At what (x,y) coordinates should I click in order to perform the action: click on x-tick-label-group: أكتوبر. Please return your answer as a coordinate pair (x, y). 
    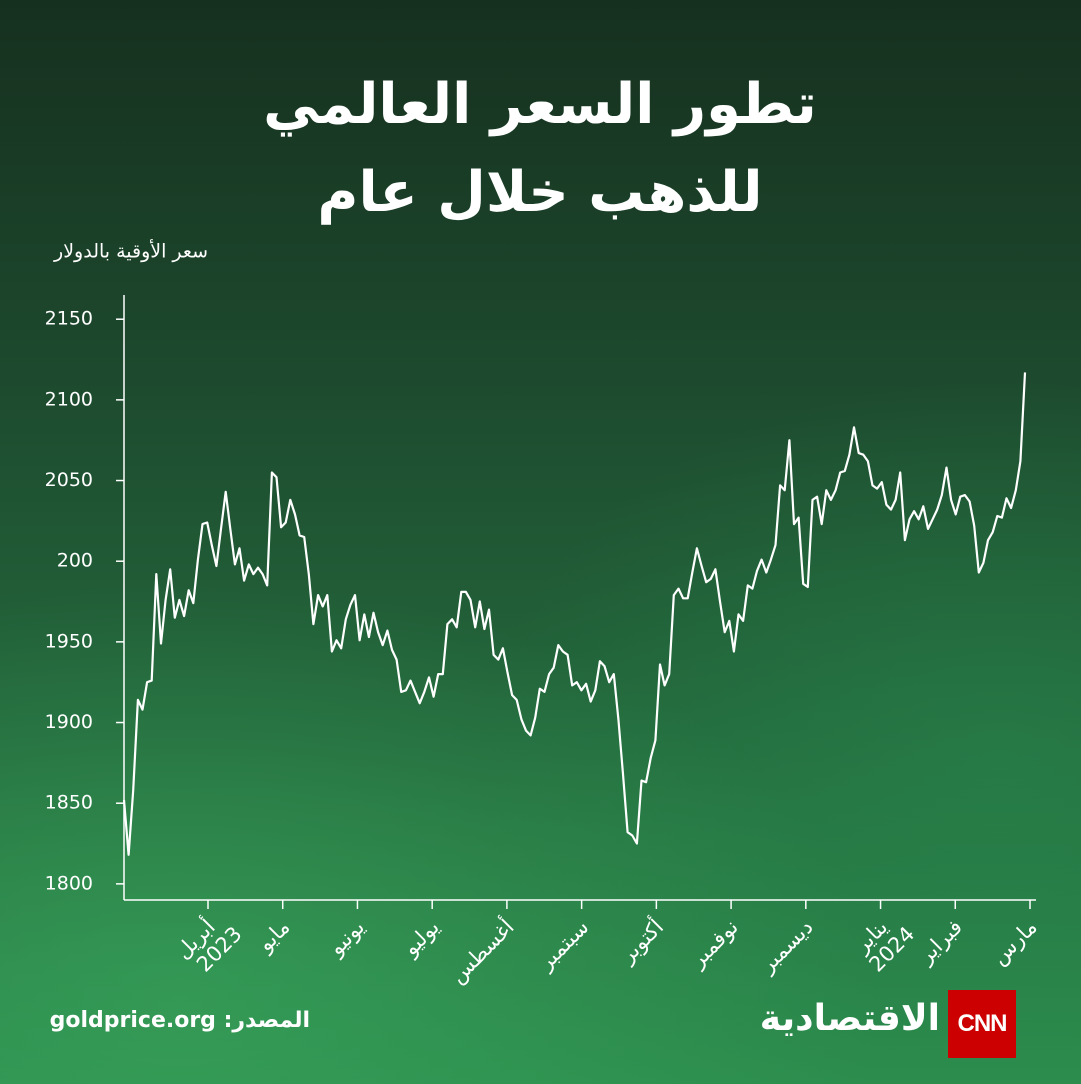
    Looking at the image, I should click on (640, 940).